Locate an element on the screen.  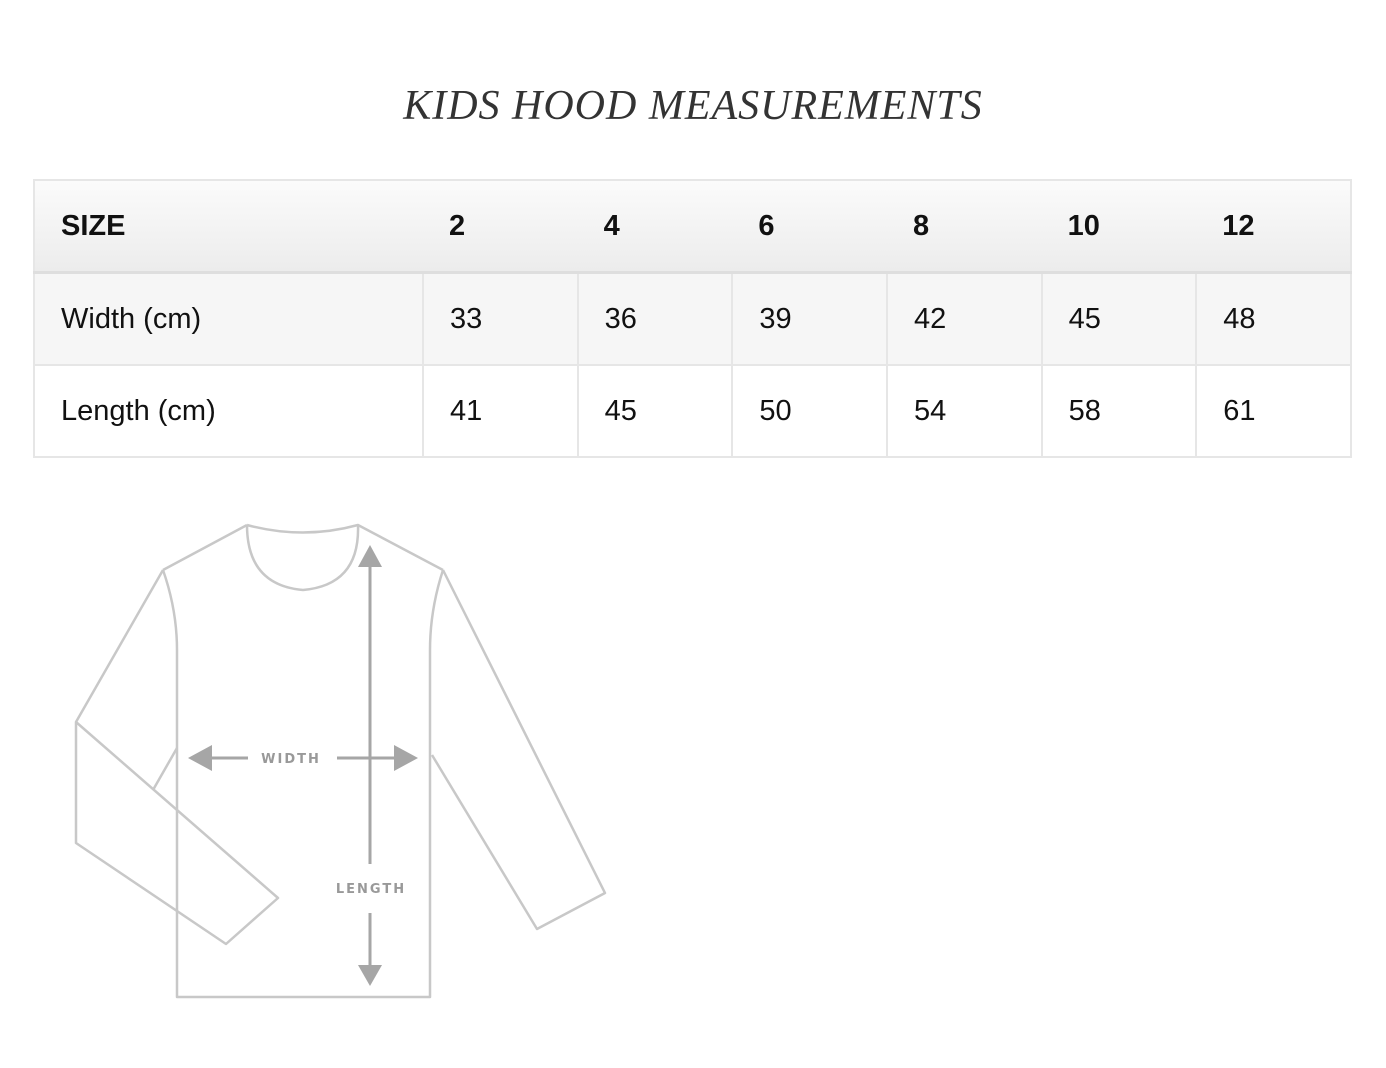
header-cell: SIZE is located at coordinates (228, 226).